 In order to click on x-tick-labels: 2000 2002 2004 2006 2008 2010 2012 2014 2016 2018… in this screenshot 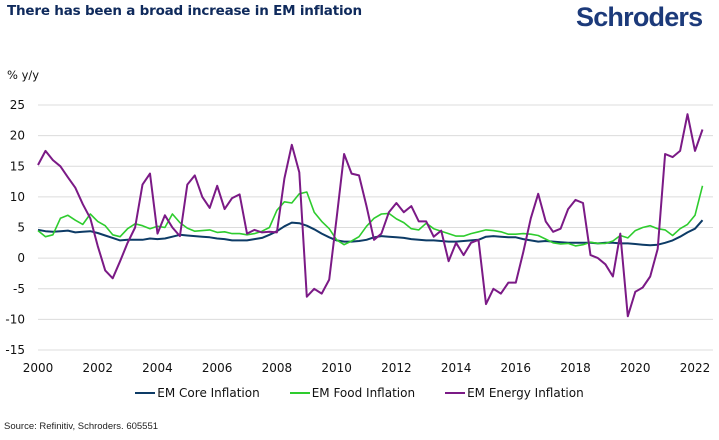, I will do `click(367, 368)`.